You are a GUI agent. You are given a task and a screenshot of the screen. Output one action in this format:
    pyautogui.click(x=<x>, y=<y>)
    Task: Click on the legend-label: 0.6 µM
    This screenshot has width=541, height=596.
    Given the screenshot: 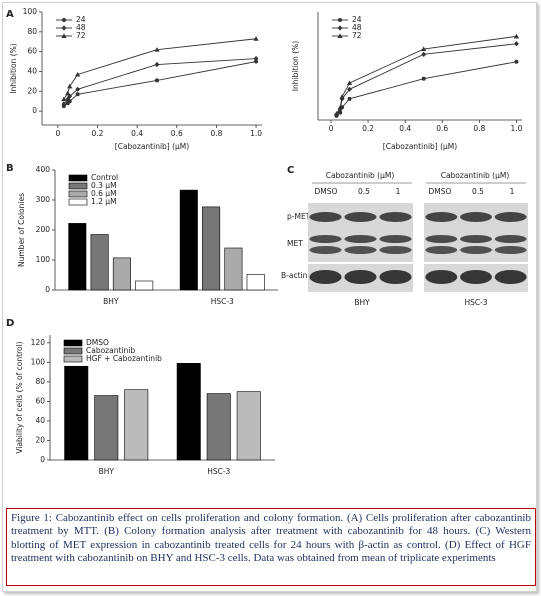 What is the action you would take?
    pyautogui.click(x=104, y=193)
    